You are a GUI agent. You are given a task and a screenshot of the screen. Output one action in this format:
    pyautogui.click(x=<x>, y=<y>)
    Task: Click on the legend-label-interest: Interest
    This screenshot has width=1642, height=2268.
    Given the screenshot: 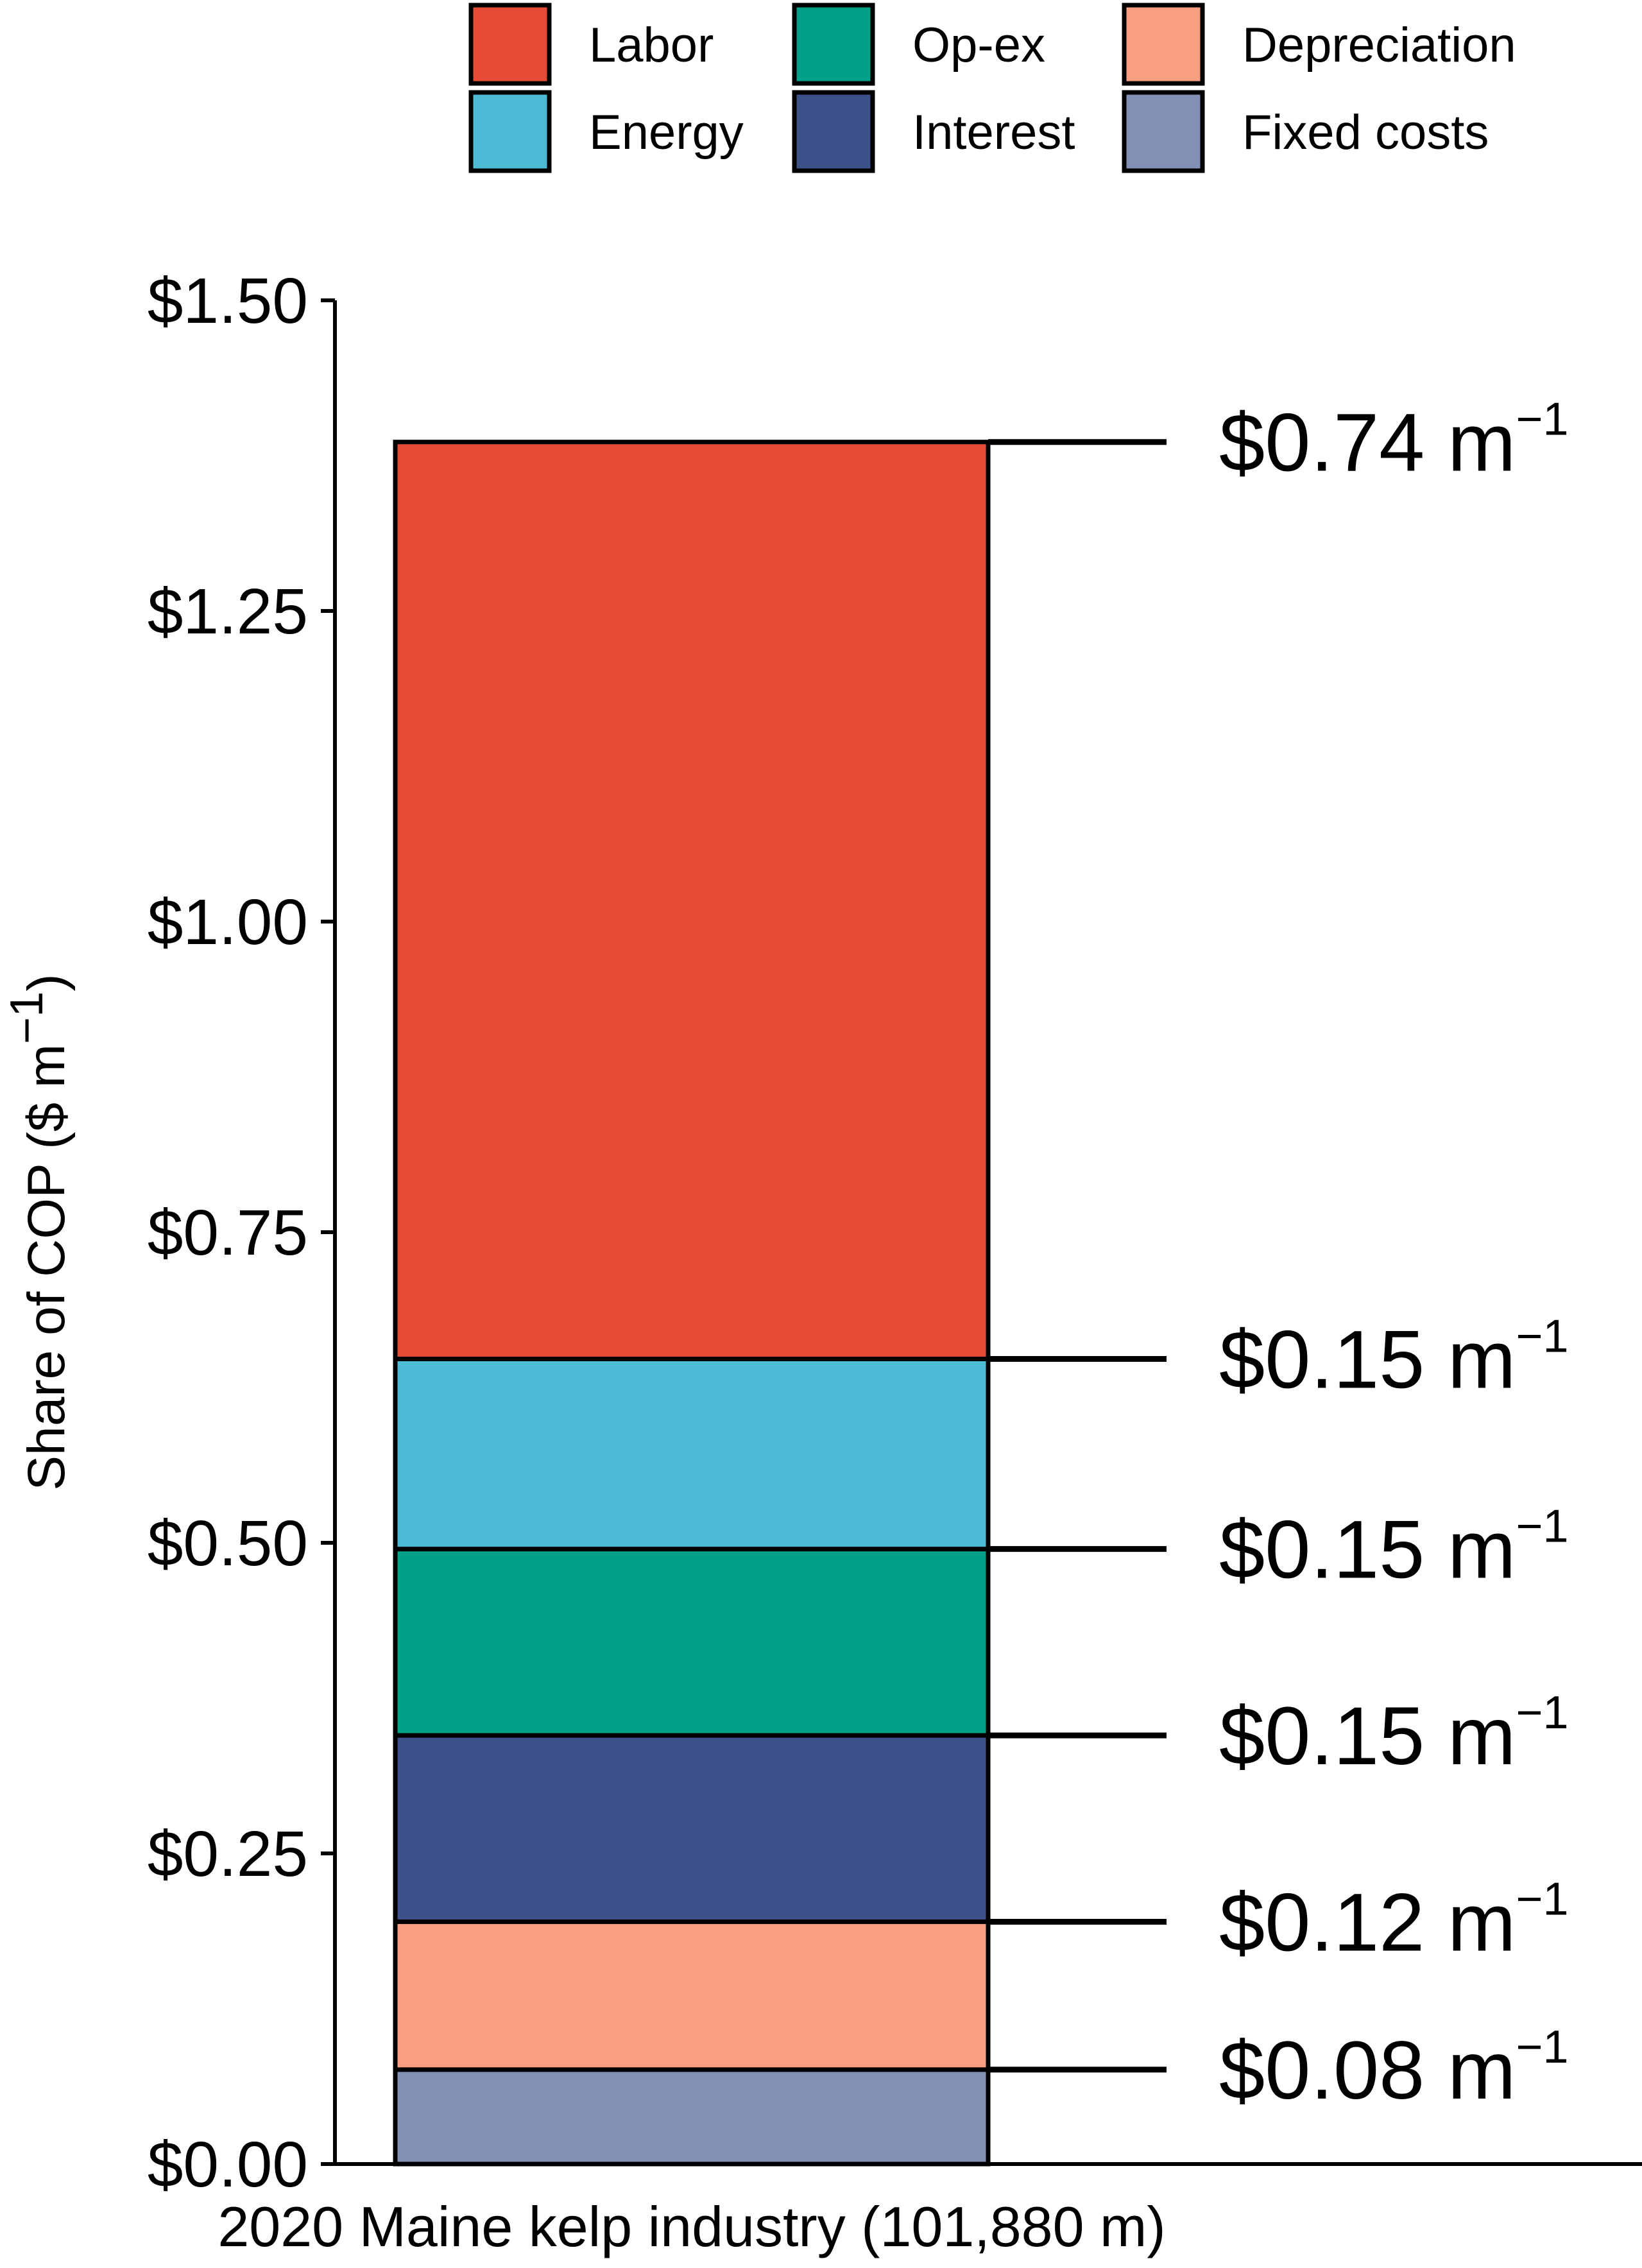 What is the action you would take?
    pyautogui.click(x=993, y=132)
    